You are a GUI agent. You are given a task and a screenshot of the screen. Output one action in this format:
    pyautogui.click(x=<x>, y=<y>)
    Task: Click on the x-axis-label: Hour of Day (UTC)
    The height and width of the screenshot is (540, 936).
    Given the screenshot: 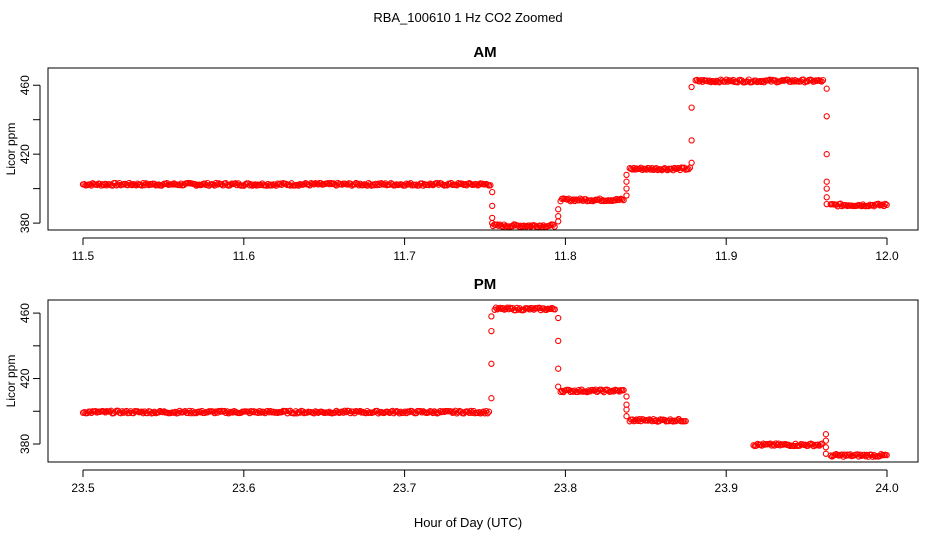 What is the action you would take?
    pyautogui.click(x=468, y=522)
    